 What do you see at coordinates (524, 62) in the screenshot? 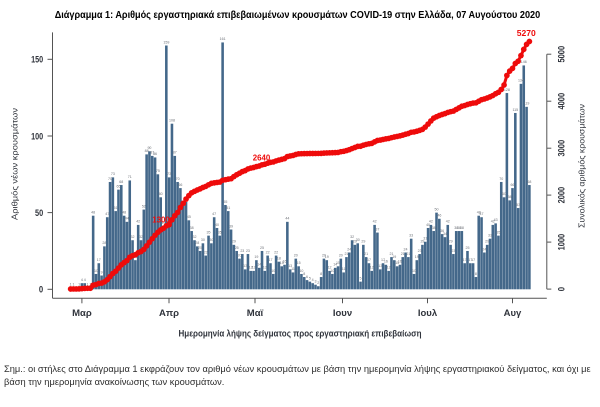
I see `svg-text: 146` at bounding box center [524, 62].